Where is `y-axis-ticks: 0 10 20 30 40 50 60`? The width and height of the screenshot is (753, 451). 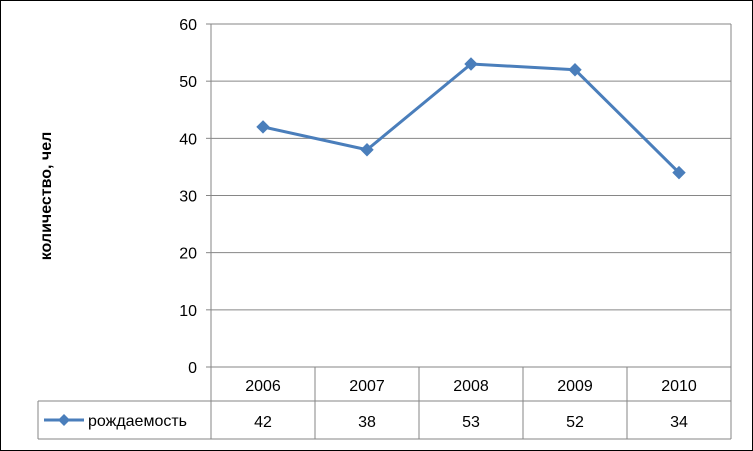
y-axis-ticks: 0 10 20 30 40 50 60 is located at coordinates (195, 197).